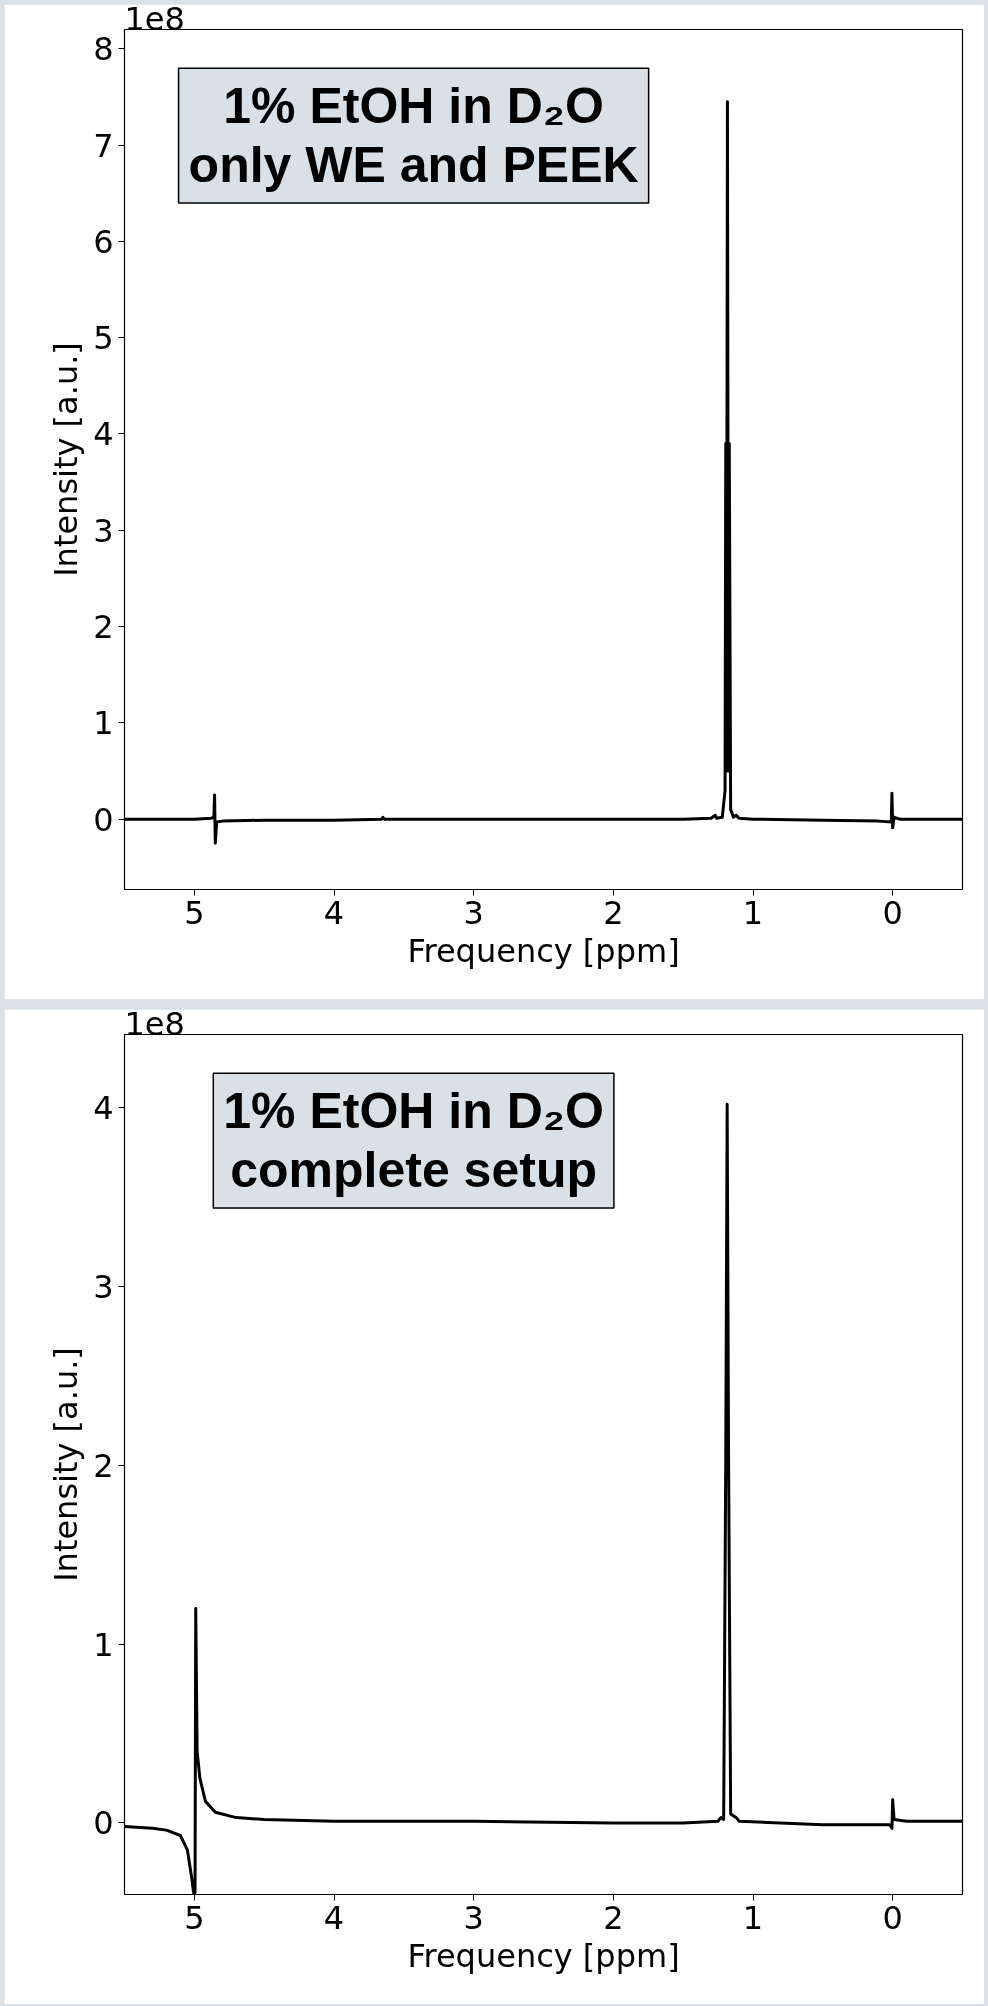 This screenshot has width=988, height=2006. Describe the element at coordinates (413, 135) in the screenshot. I see `annotation: 1% EtOH in D₂O only WE and PEEK` at that location.